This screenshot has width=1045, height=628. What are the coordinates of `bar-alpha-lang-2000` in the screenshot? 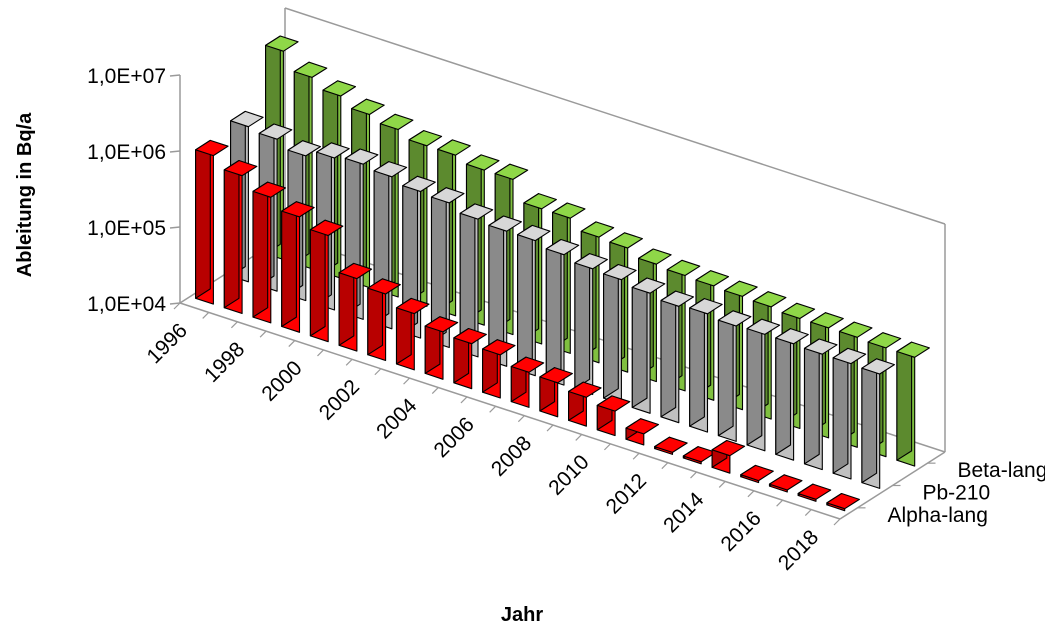 It's located at (326, 281).